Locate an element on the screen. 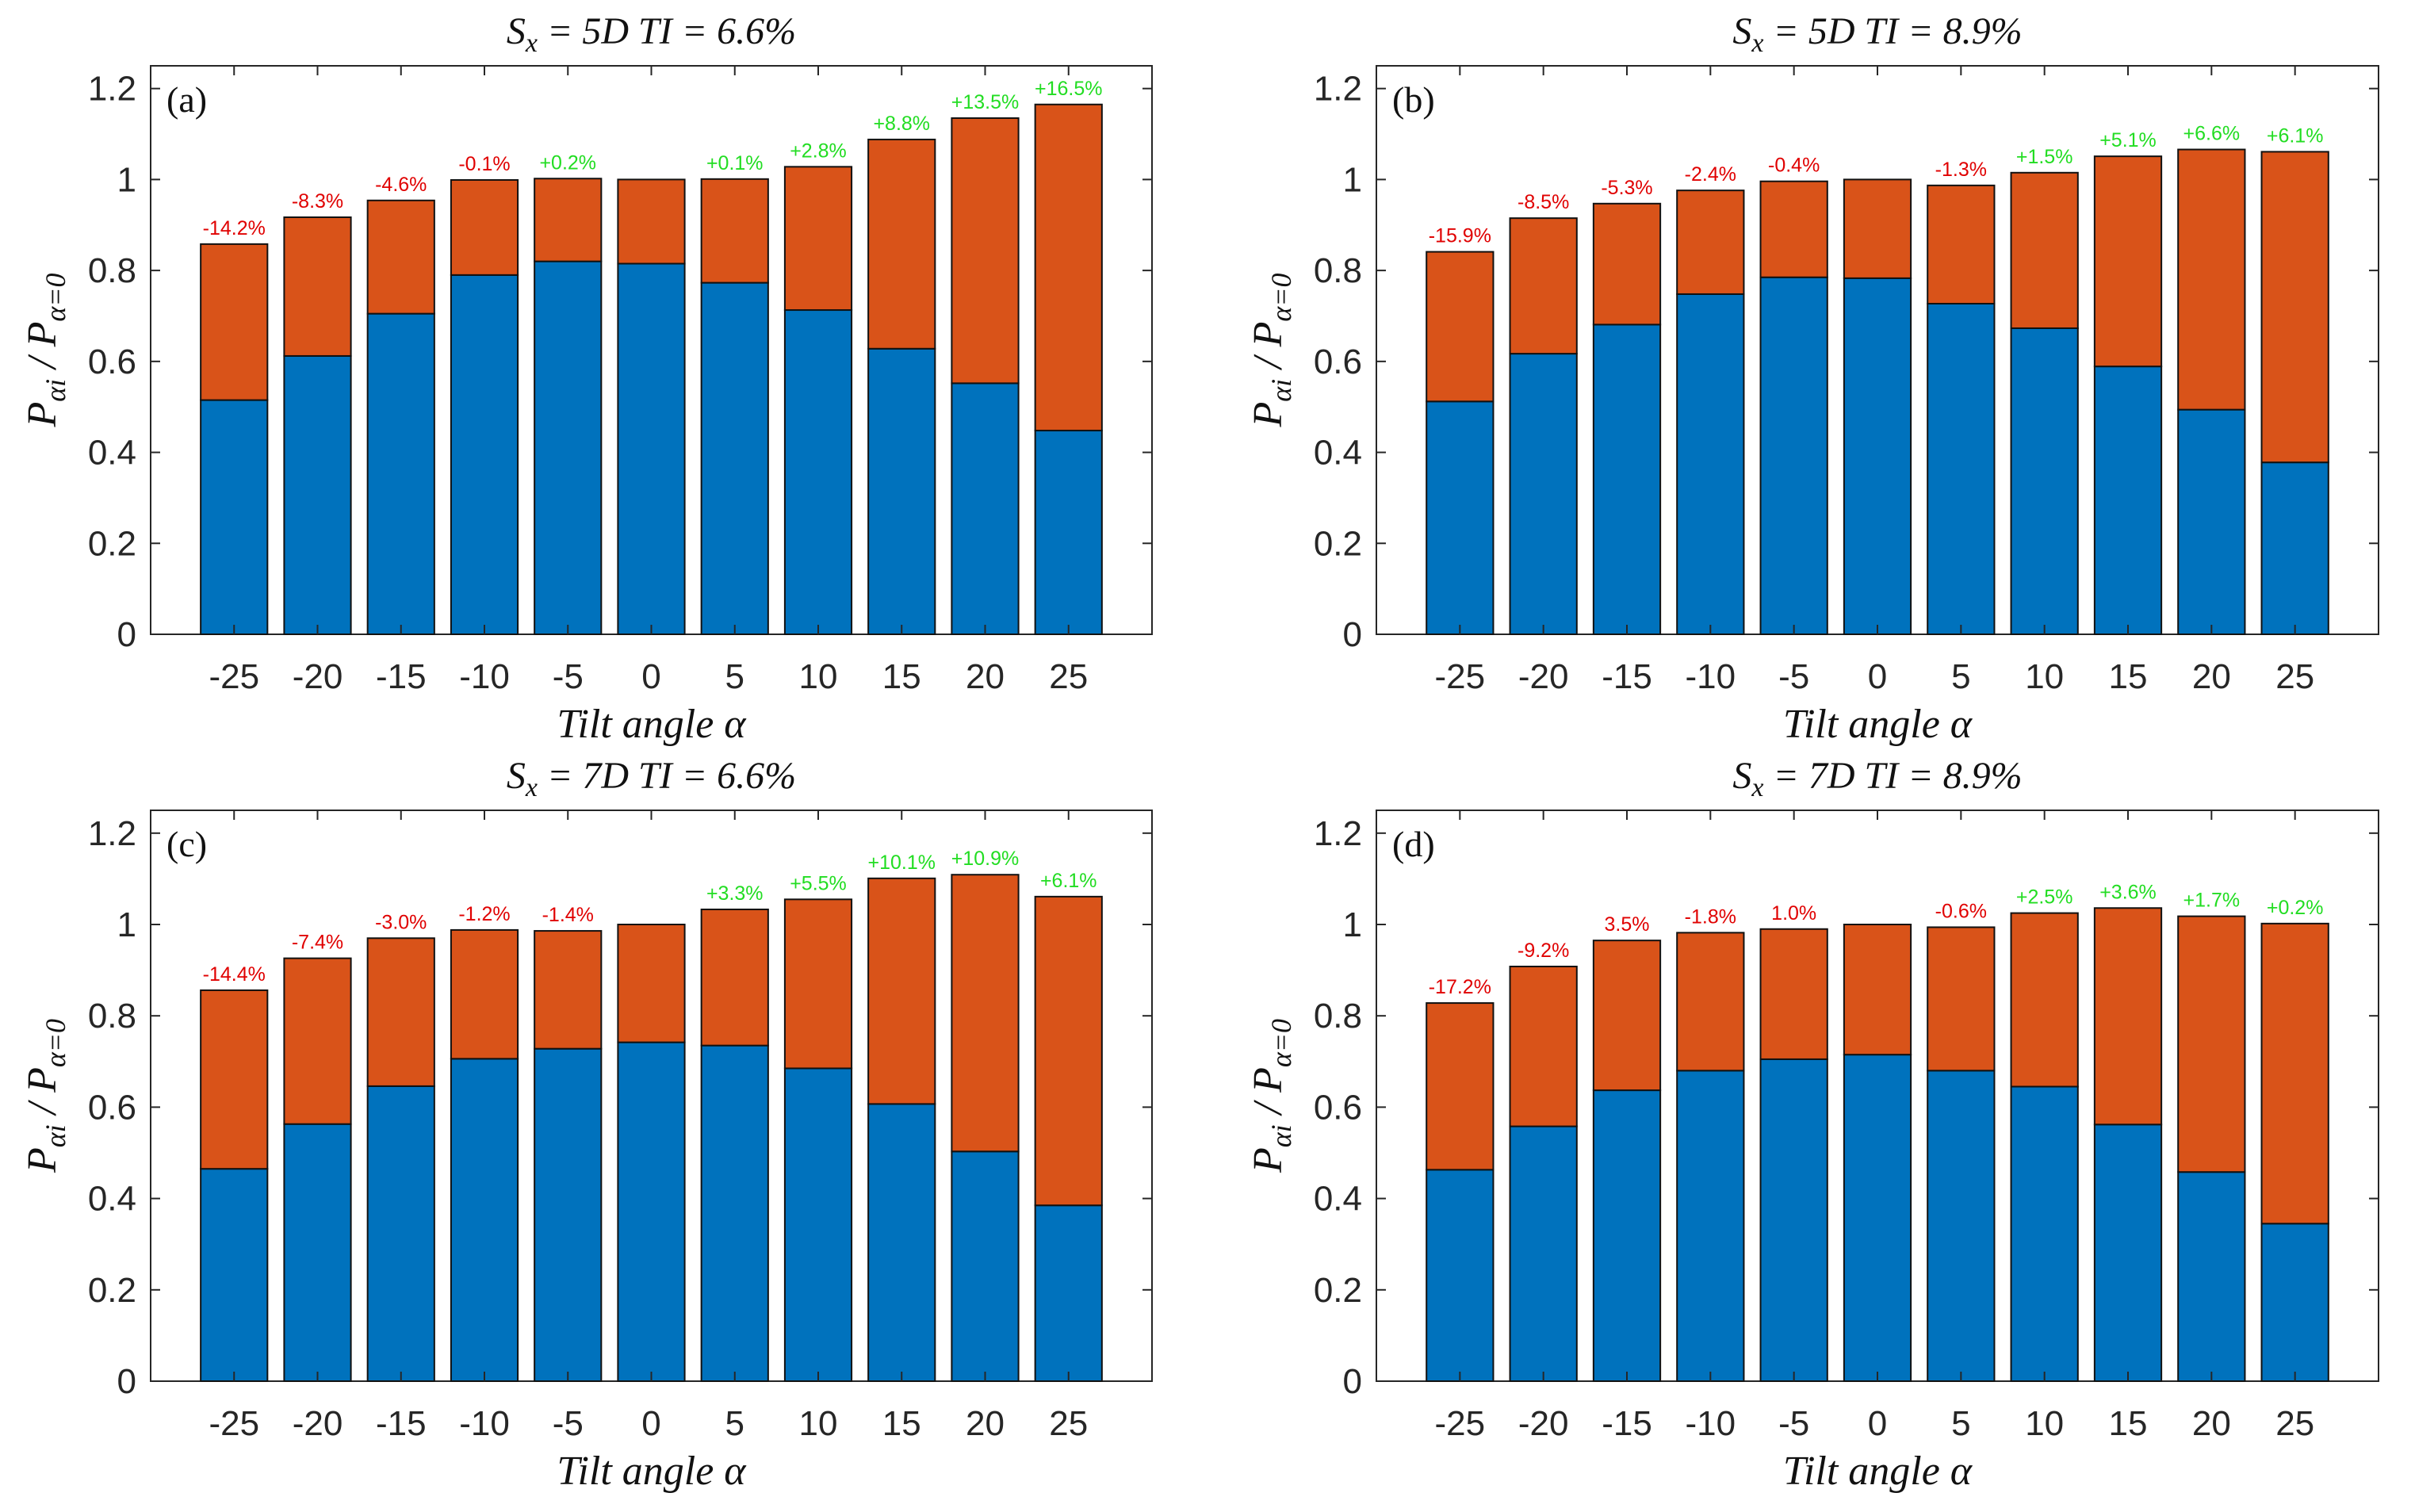 Image resolution: width=2415 pixels, height=1512 pixels. bar-data-label: +2.8% is located at coordinates (818, 151).